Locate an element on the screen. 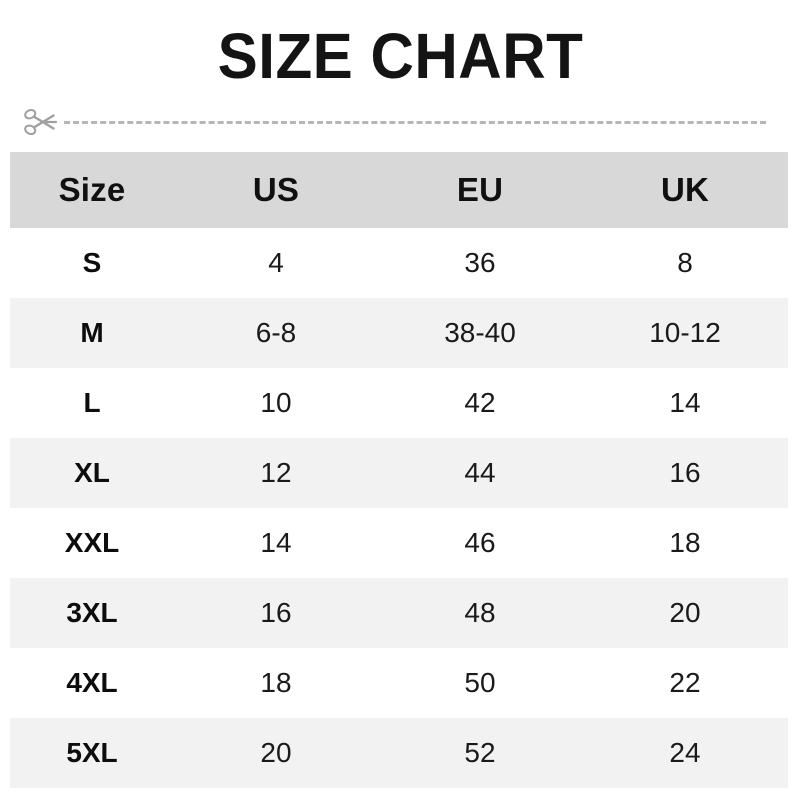 The width and height of the screenshot is (800, 800). cell-uk: 10-12 is located at coordinates (685, 333).